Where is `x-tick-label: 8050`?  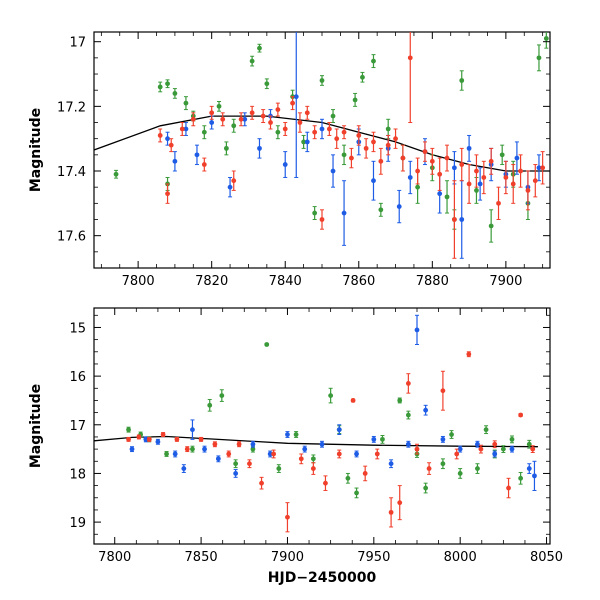 x-tick-label: 8050 is located at coordinates (546, 557).